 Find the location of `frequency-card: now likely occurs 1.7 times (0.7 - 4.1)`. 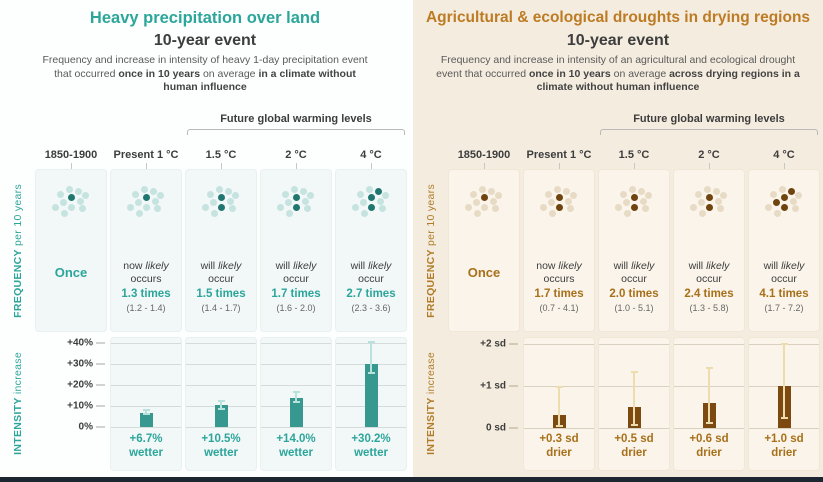

frequency-card: now likely occurs 1.7 times (0.7 - 4.1) is located at coordinates (559, 250).